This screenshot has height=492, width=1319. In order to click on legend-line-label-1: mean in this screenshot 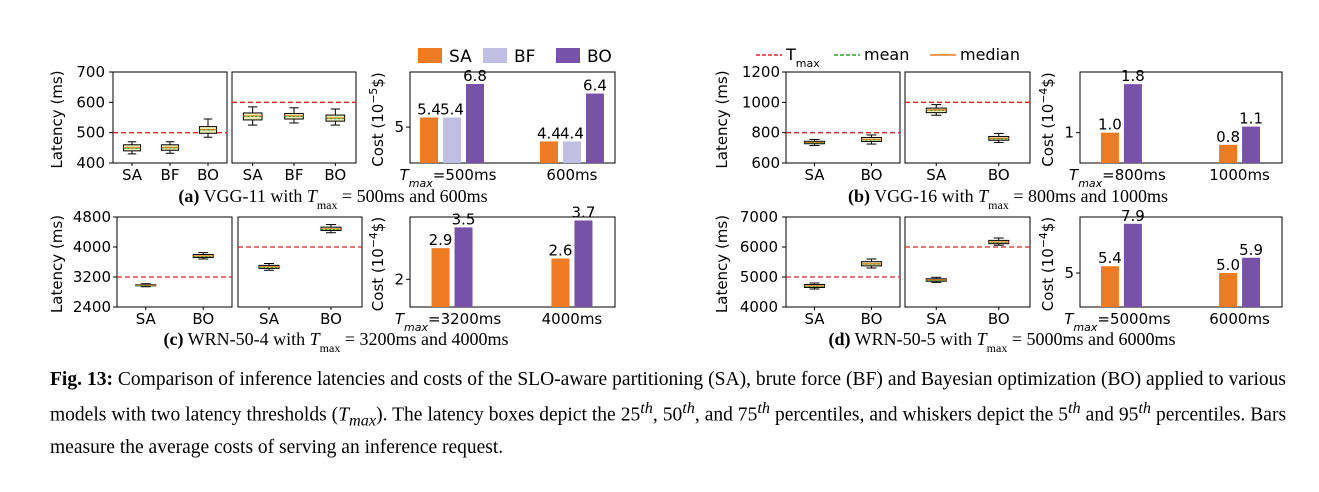, I will do `click(886, 54)`.